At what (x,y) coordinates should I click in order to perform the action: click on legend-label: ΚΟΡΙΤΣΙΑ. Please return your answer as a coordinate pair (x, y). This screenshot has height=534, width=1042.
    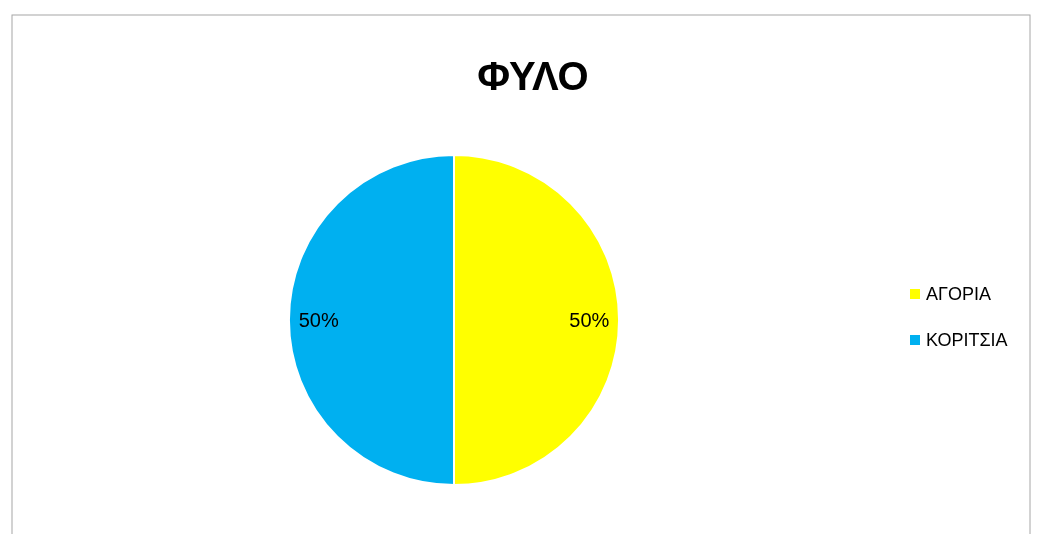
    Looking at the image, I should click on (967, 340).